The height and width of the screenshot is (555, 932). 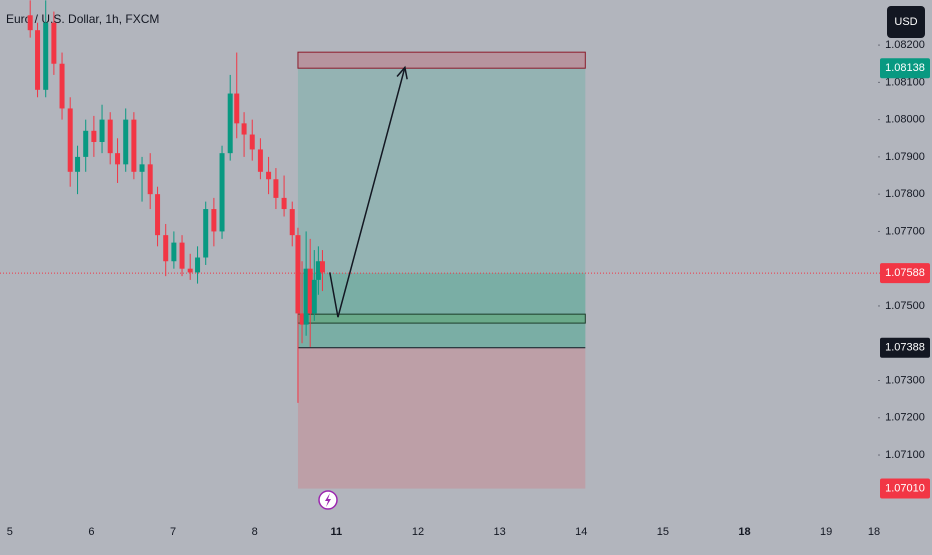 I want to click on x-tick-label: 15, so click(x=663, y=532).